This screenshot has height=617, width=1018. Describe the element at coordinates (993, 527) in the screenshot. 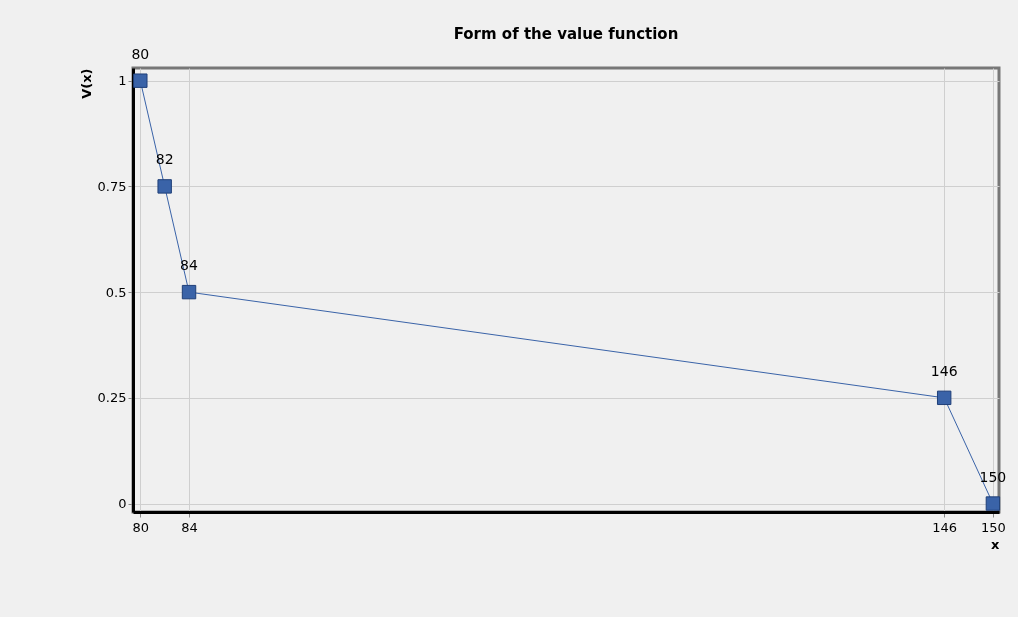

I see `x-tick-label: 150` at that location.